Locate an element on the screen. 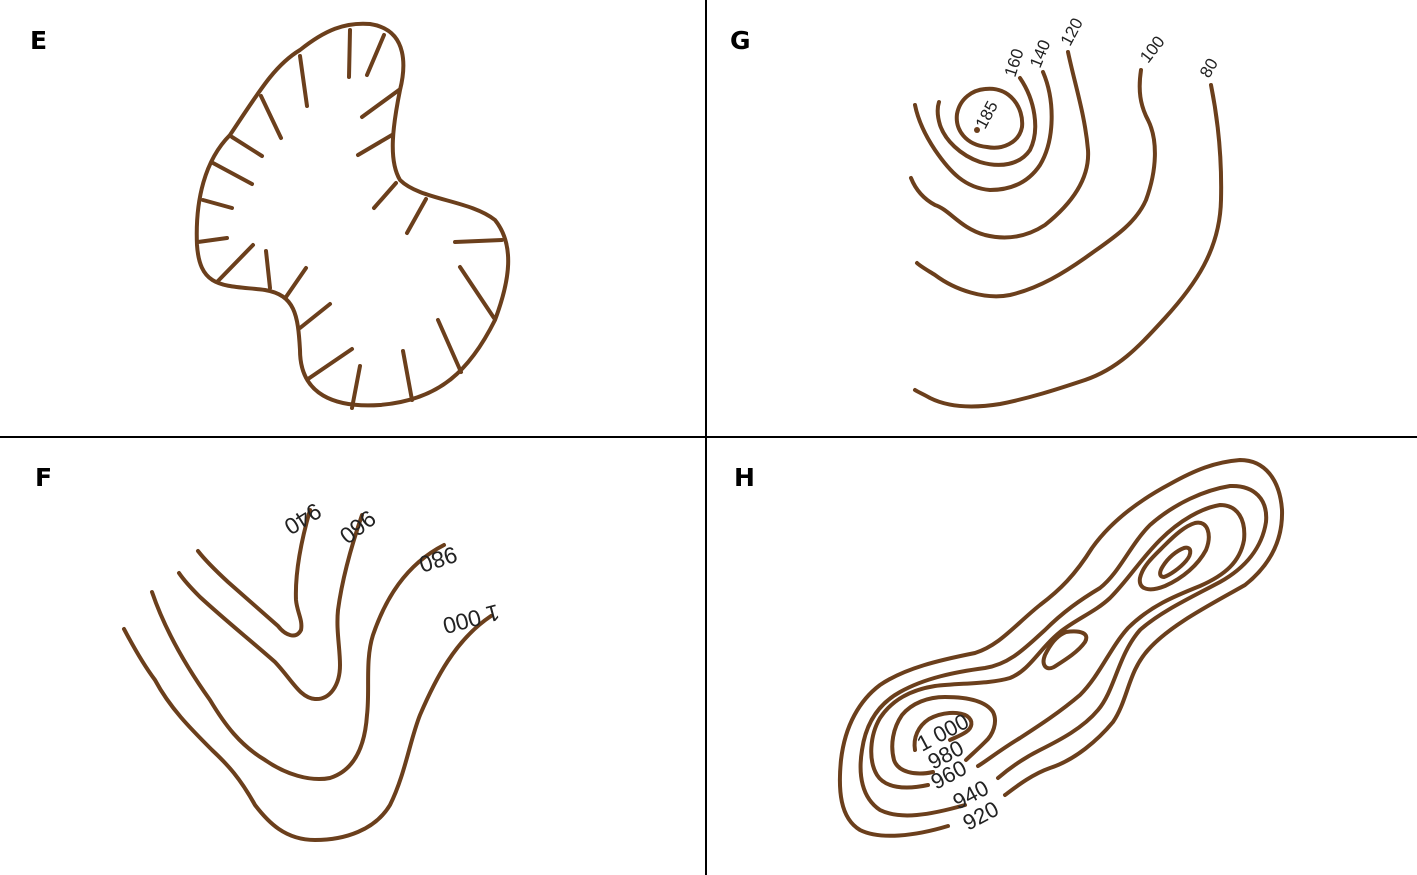  contour-east-peak-inner is located at coordinates (1175, 562).